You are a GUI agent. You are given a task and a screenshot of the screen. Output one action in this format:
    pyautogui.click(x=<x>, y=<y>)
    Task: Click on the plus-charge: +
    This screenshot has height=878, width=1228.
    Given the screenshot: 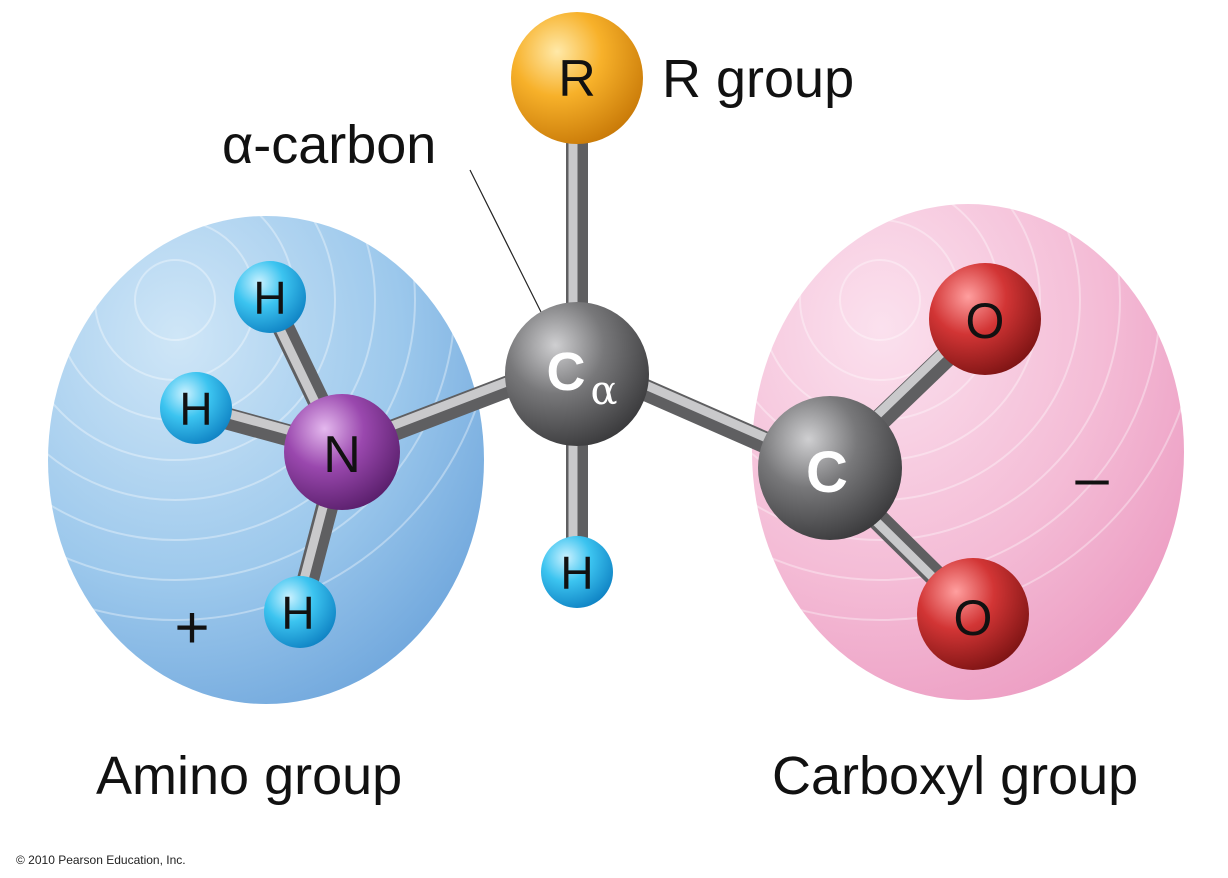 What is the action you would take?
    pyautogui.click(x=191, y=627)
    